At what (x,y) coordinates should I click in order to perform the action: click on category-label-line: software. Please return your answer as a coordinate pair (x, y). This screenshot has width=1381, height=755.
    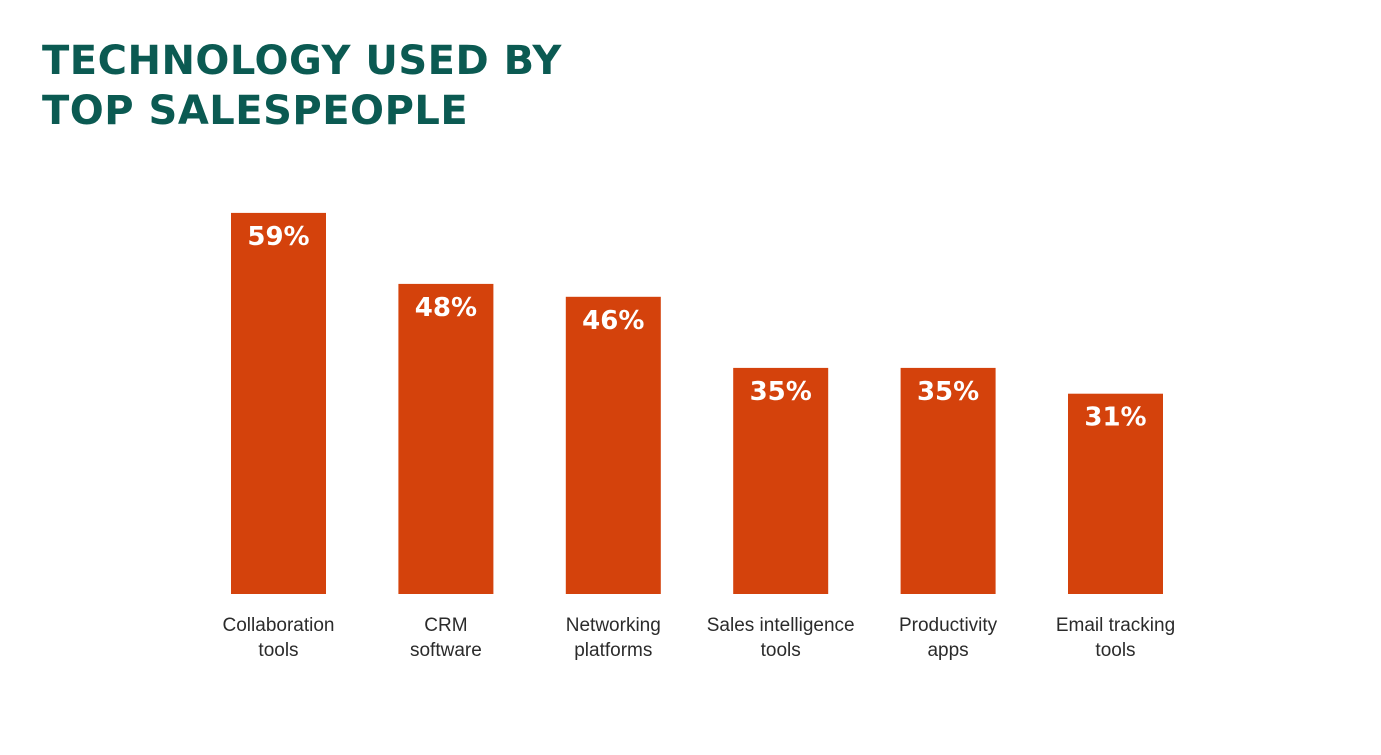
    Looking at the image, I should click on (446, 650).